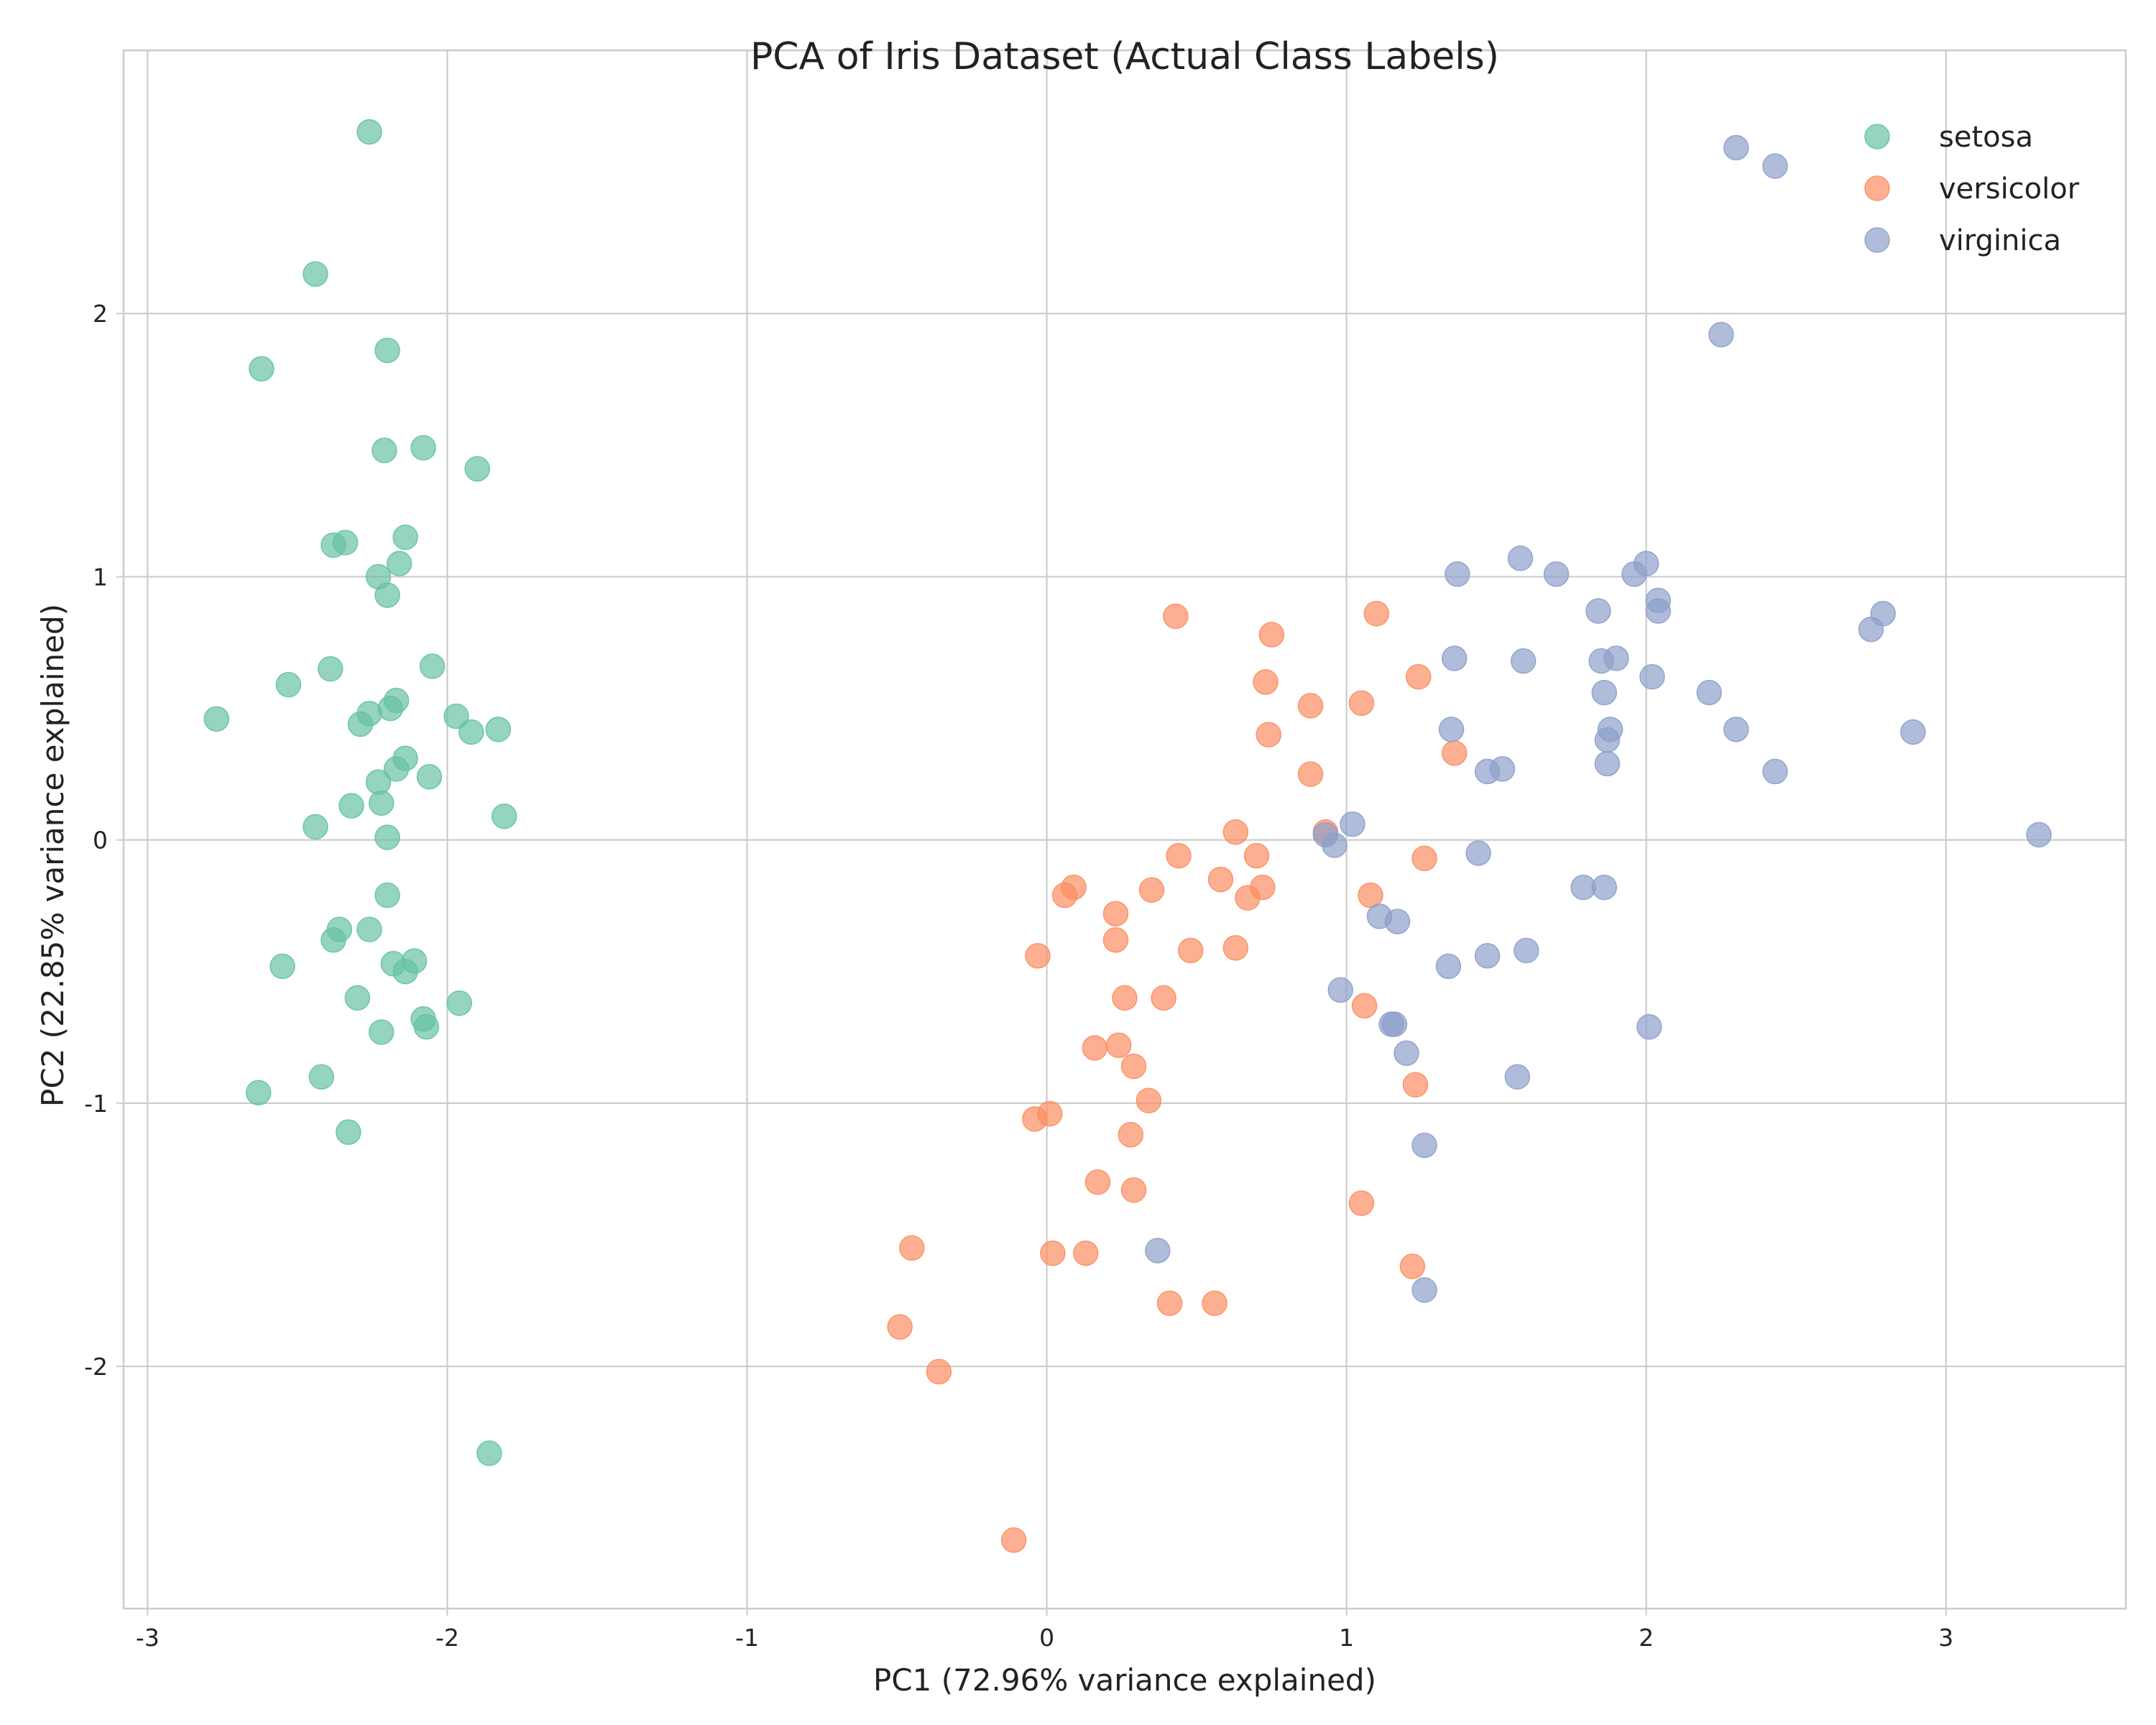  I want to click on legend: setosa versicolor virginica, so click(1972, 189).